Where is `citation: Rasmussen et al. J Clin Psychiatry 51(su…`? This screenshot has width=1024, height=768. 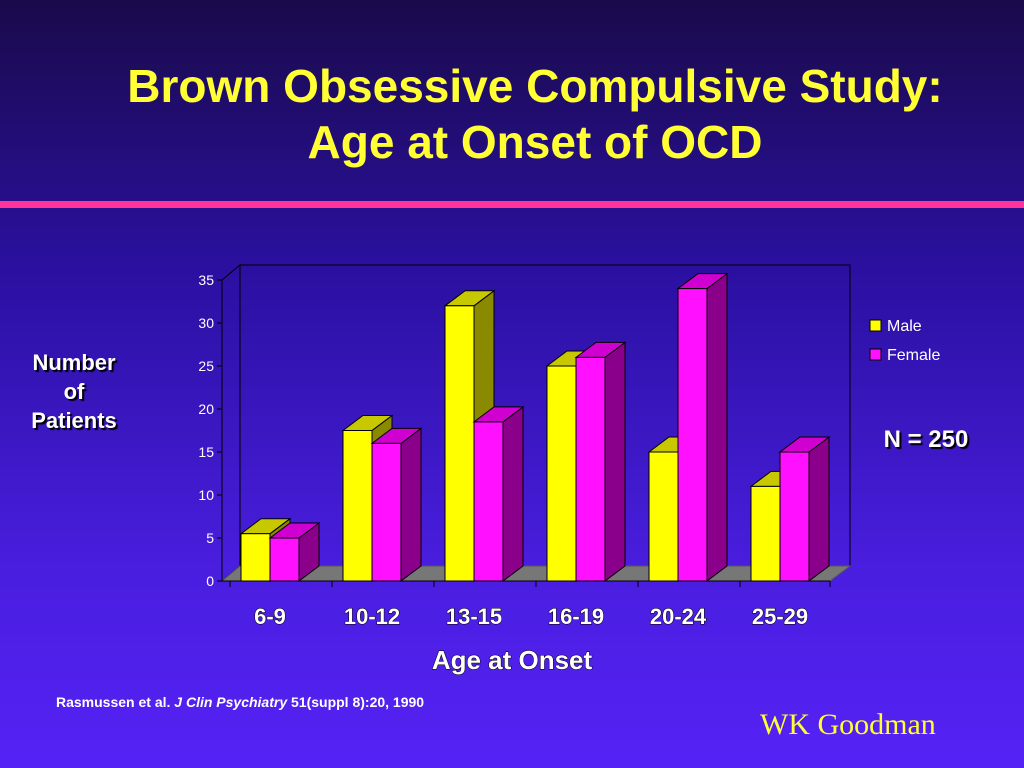
citation: Rasmussen et al. J Clin Psychiatry 51(su… is located at coordinates (240, 702).